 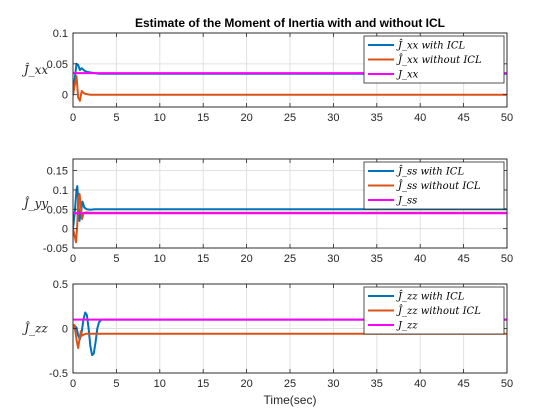 I want to click on legend: Ĵ_ss with ICL Ĵ_ss without ICL J_ss, so click(x=434, y=185).